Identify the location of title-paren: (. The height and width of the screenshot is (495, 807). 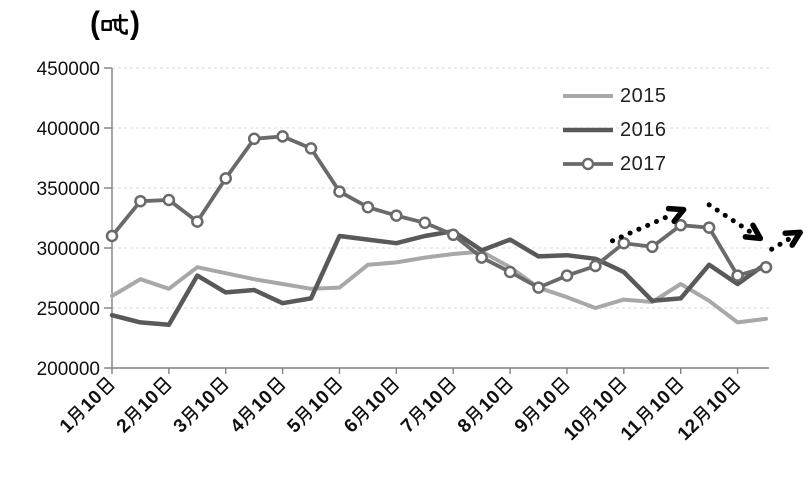
(95, 23).